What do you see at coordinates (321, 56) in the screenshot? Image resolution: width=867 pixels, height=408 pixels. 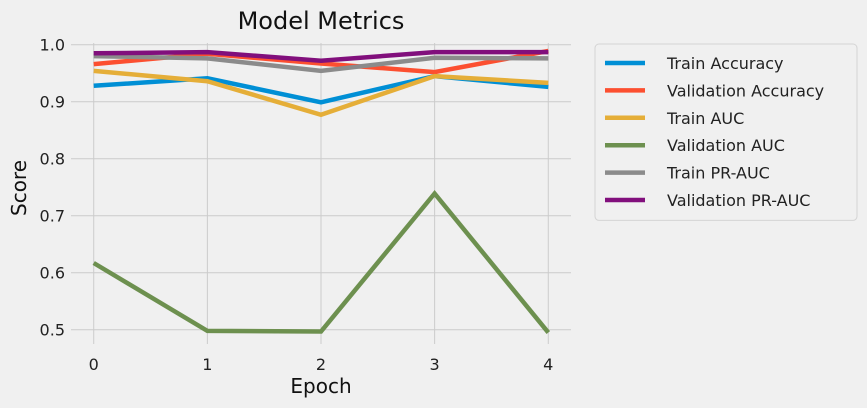 I see `series-line-validation-pr-auc` at bounding box center [321, 56].